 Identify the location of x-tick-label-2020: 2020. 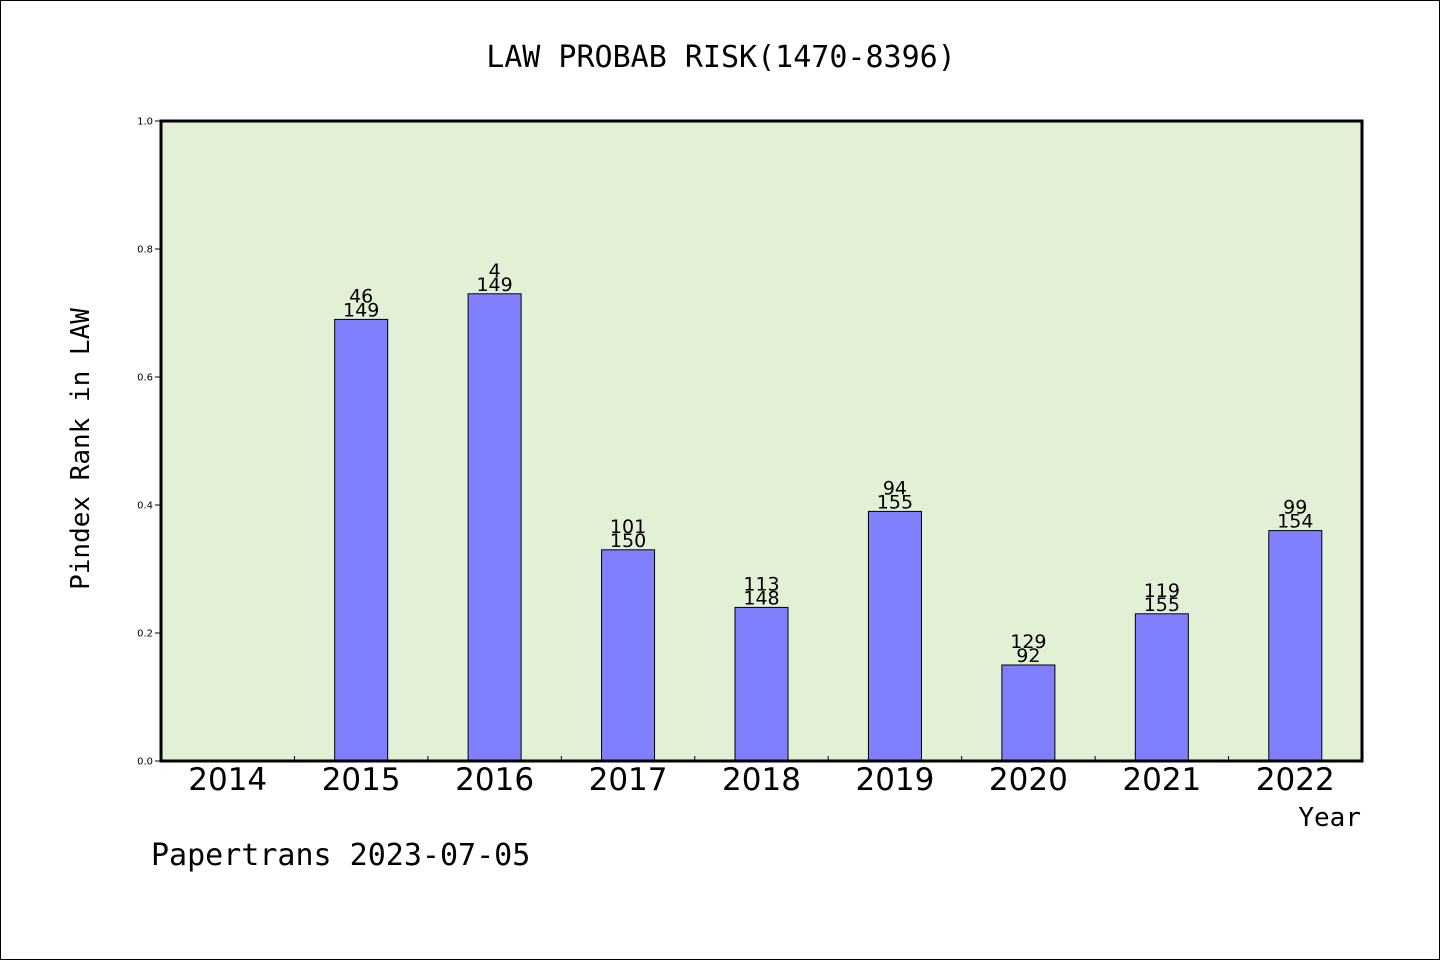
(1028, 780).